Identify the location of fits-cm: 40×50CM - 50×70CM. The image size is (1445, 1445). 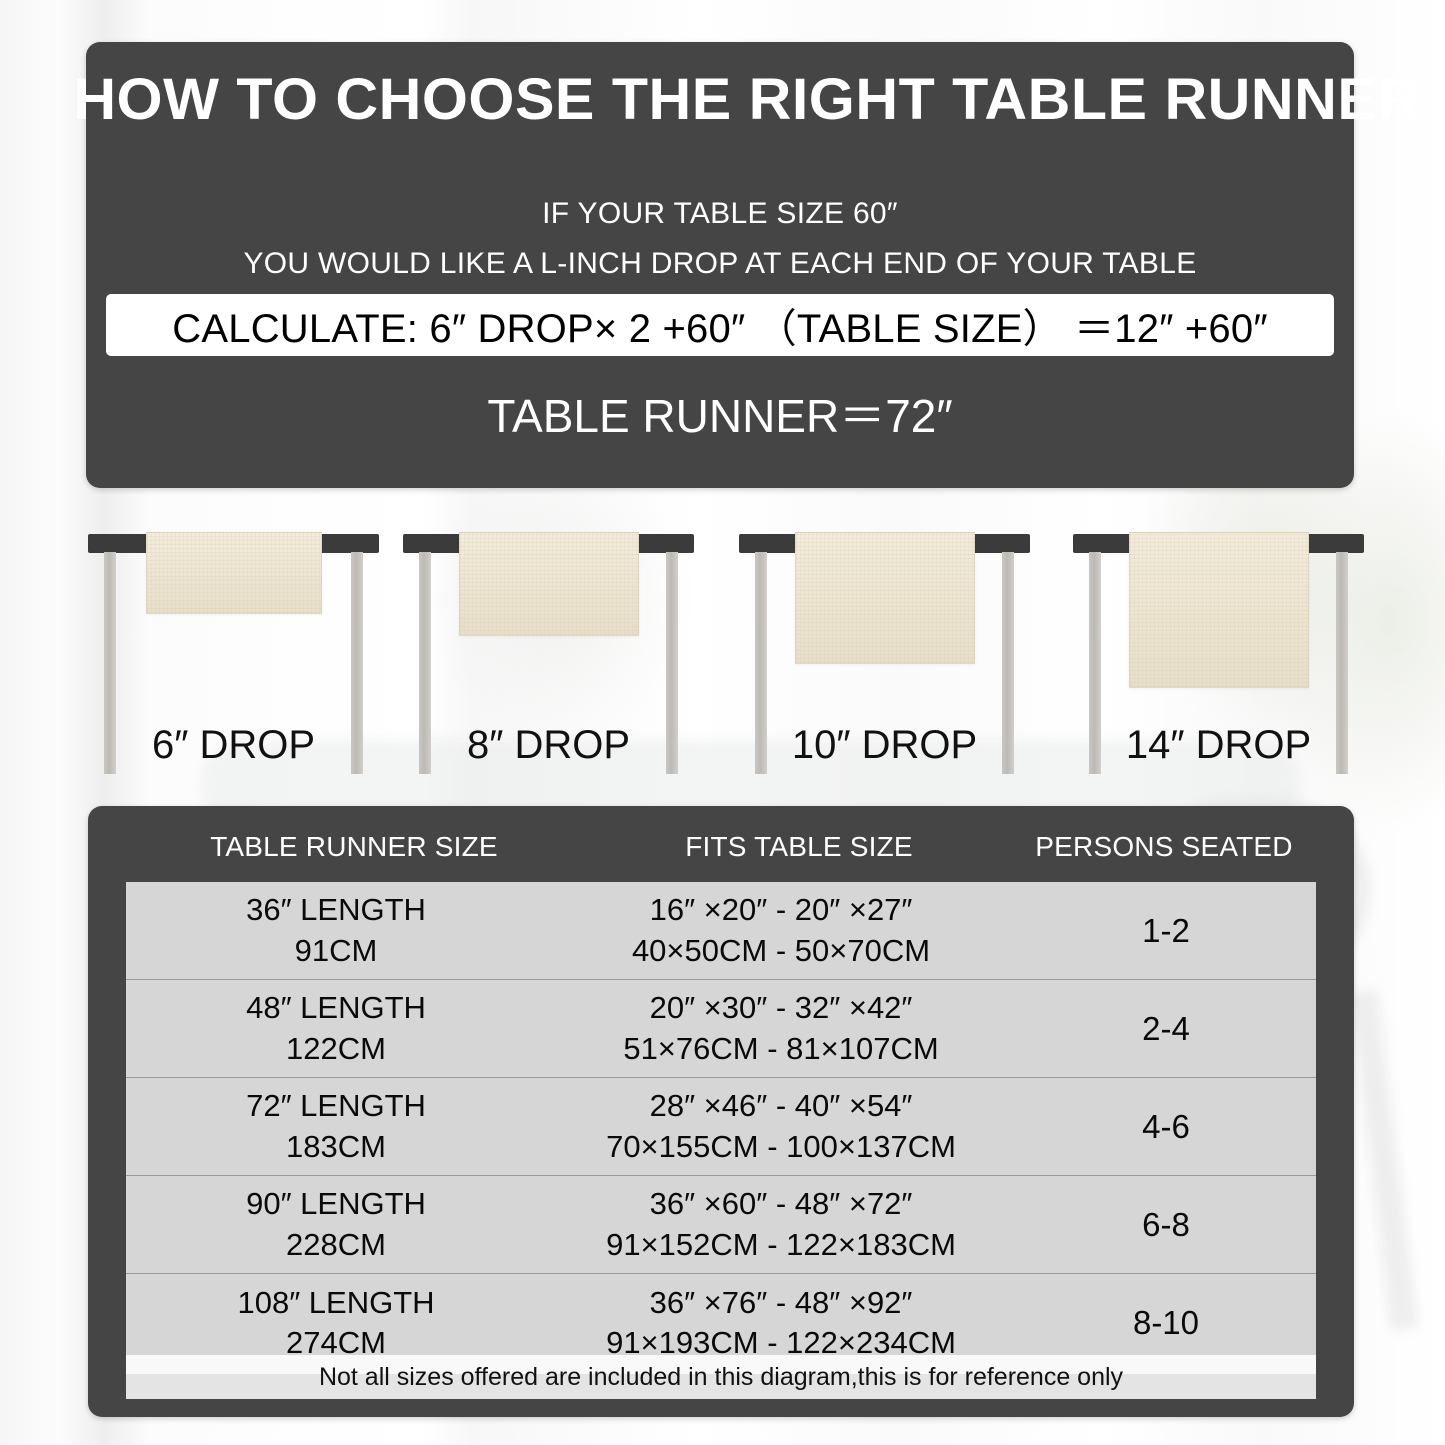
(781, 950).